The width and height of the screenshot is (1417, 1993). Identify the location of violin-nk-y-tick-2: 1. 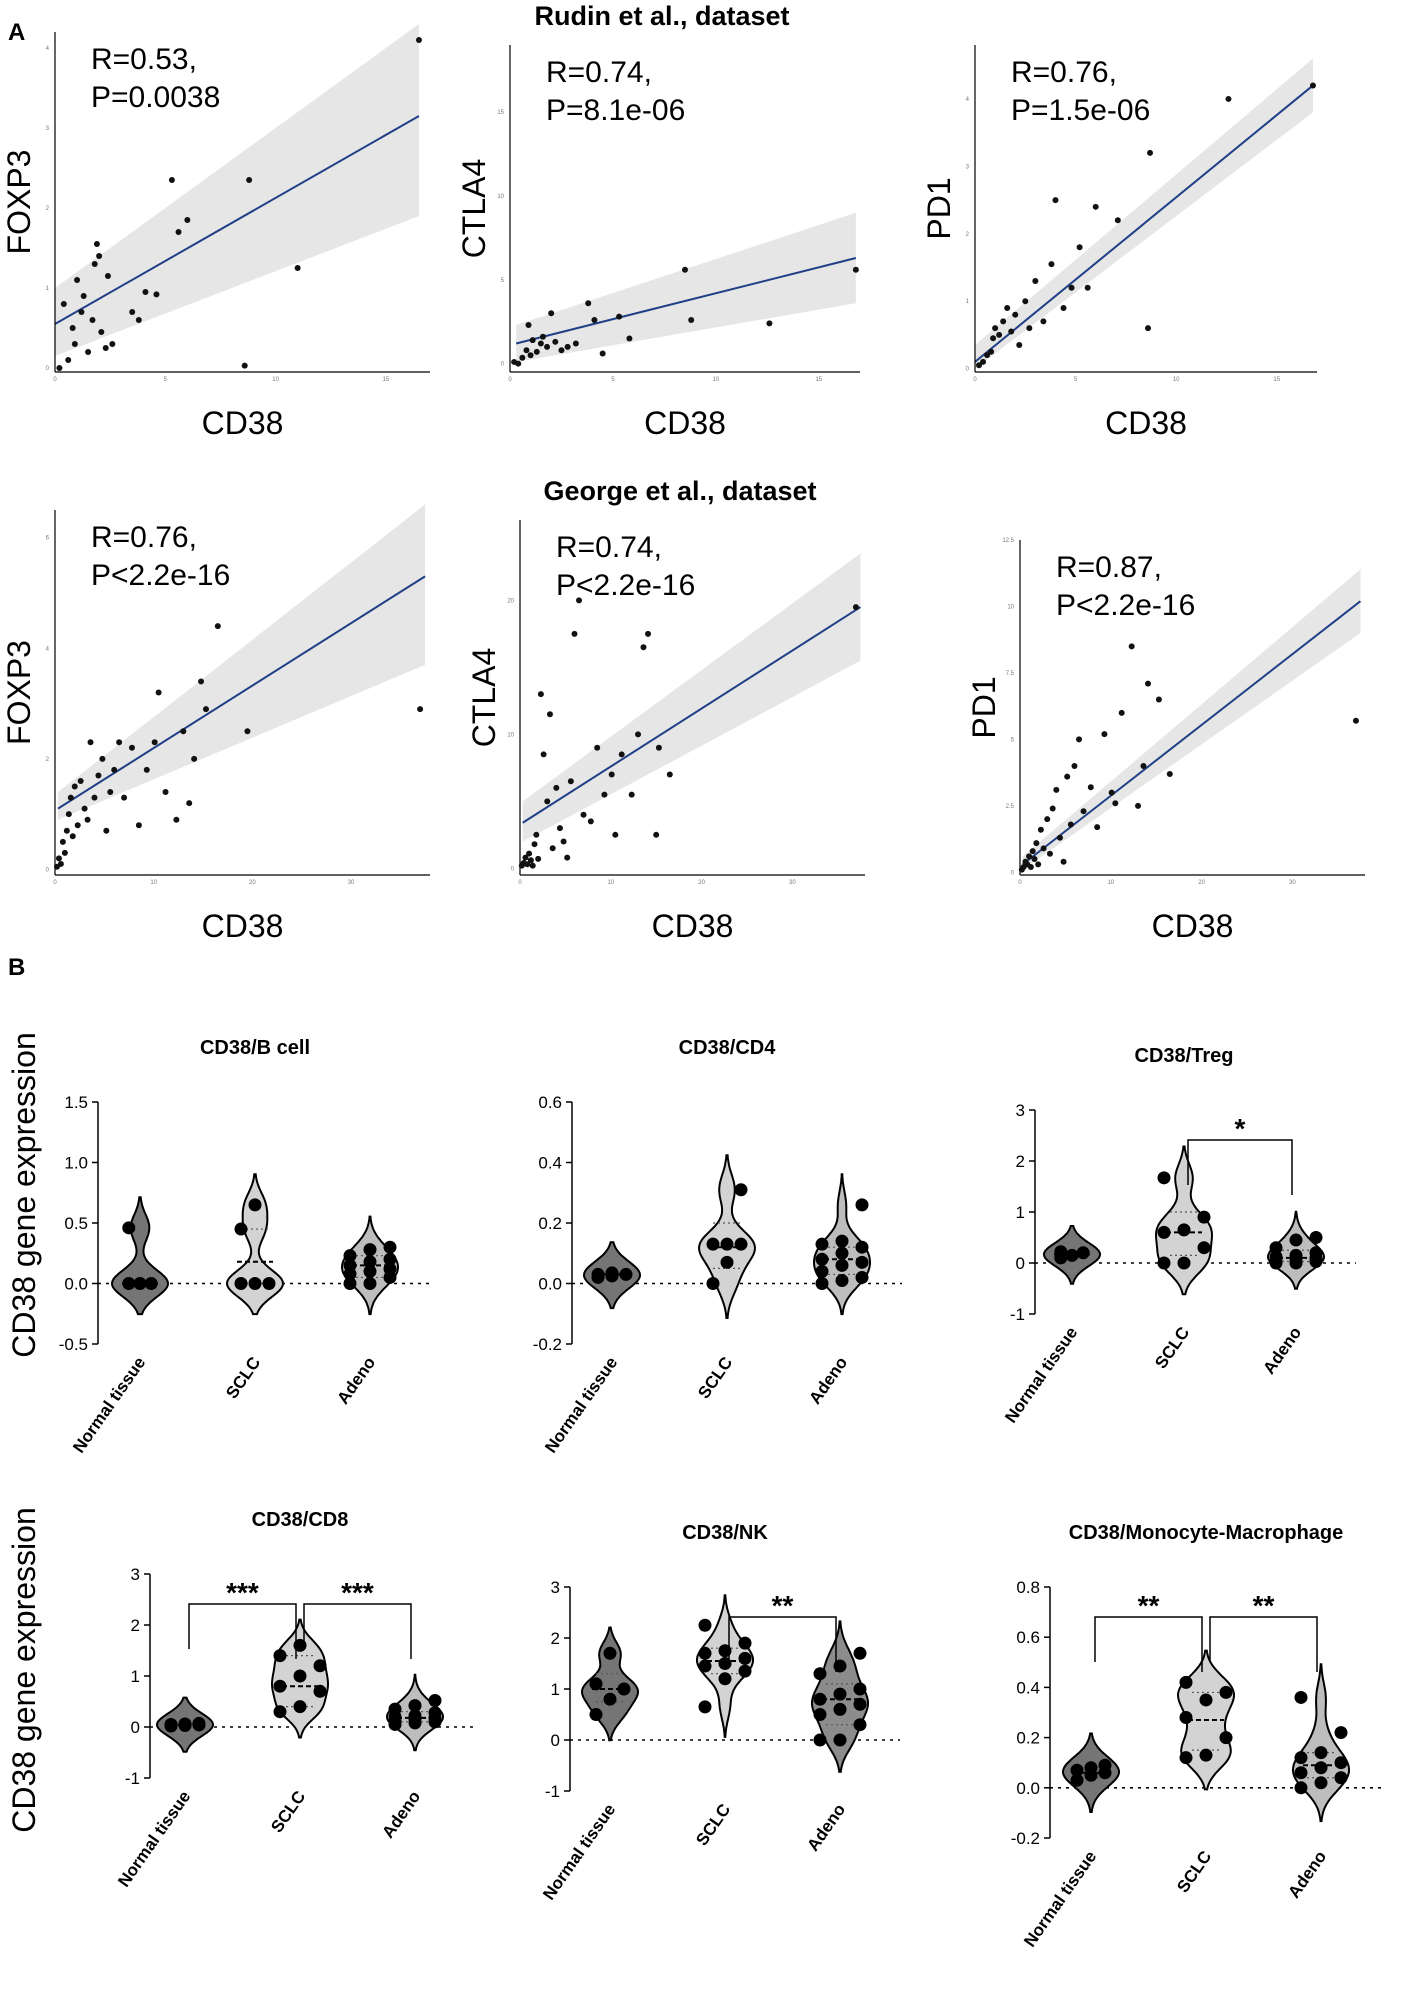
(555, 1689).